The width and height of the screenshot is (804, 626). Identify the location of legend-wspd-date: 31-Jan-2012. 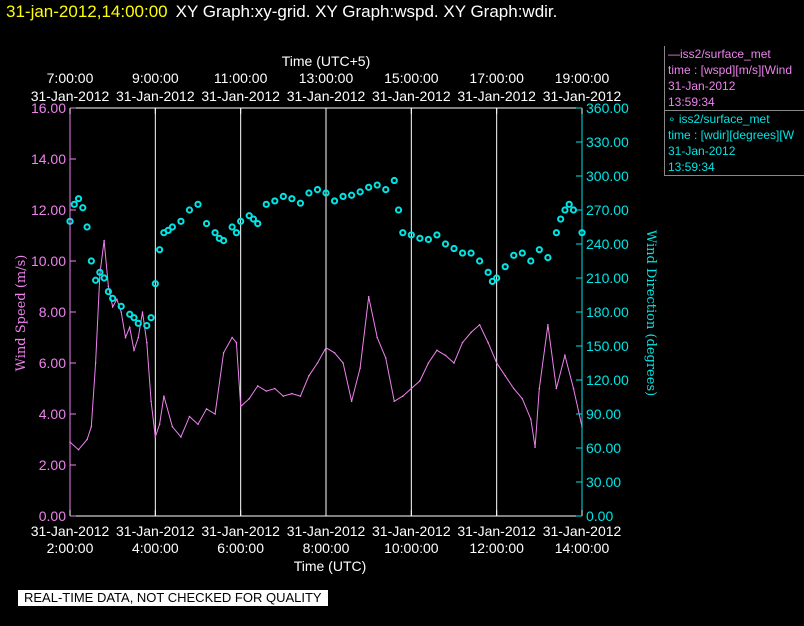
(702, 86).